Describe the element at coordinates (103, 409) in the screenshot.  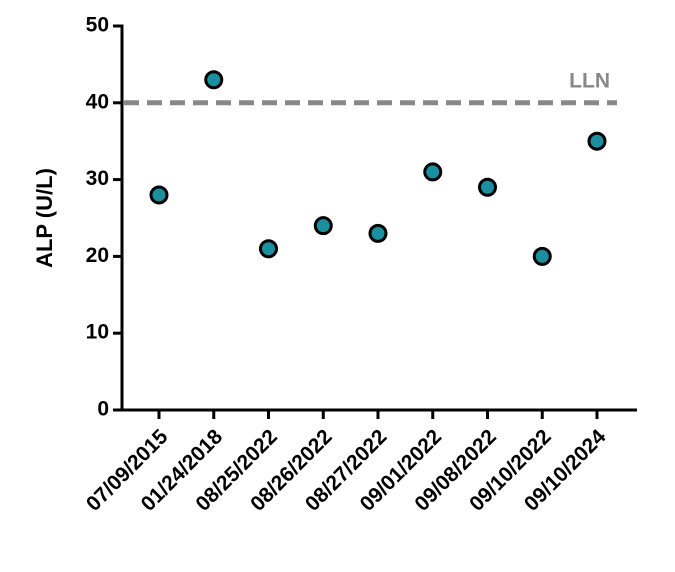
I see `y-tick-label: 0` at that location.